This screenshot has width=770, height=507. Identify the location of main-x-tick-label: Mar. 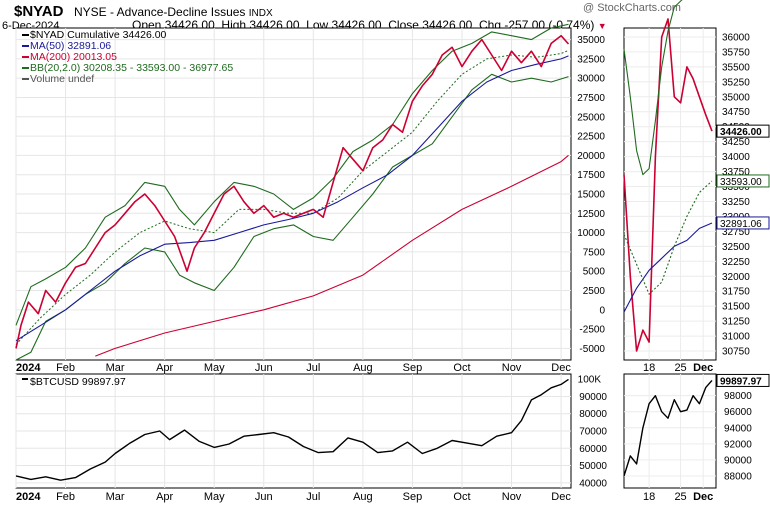
(115, 368).